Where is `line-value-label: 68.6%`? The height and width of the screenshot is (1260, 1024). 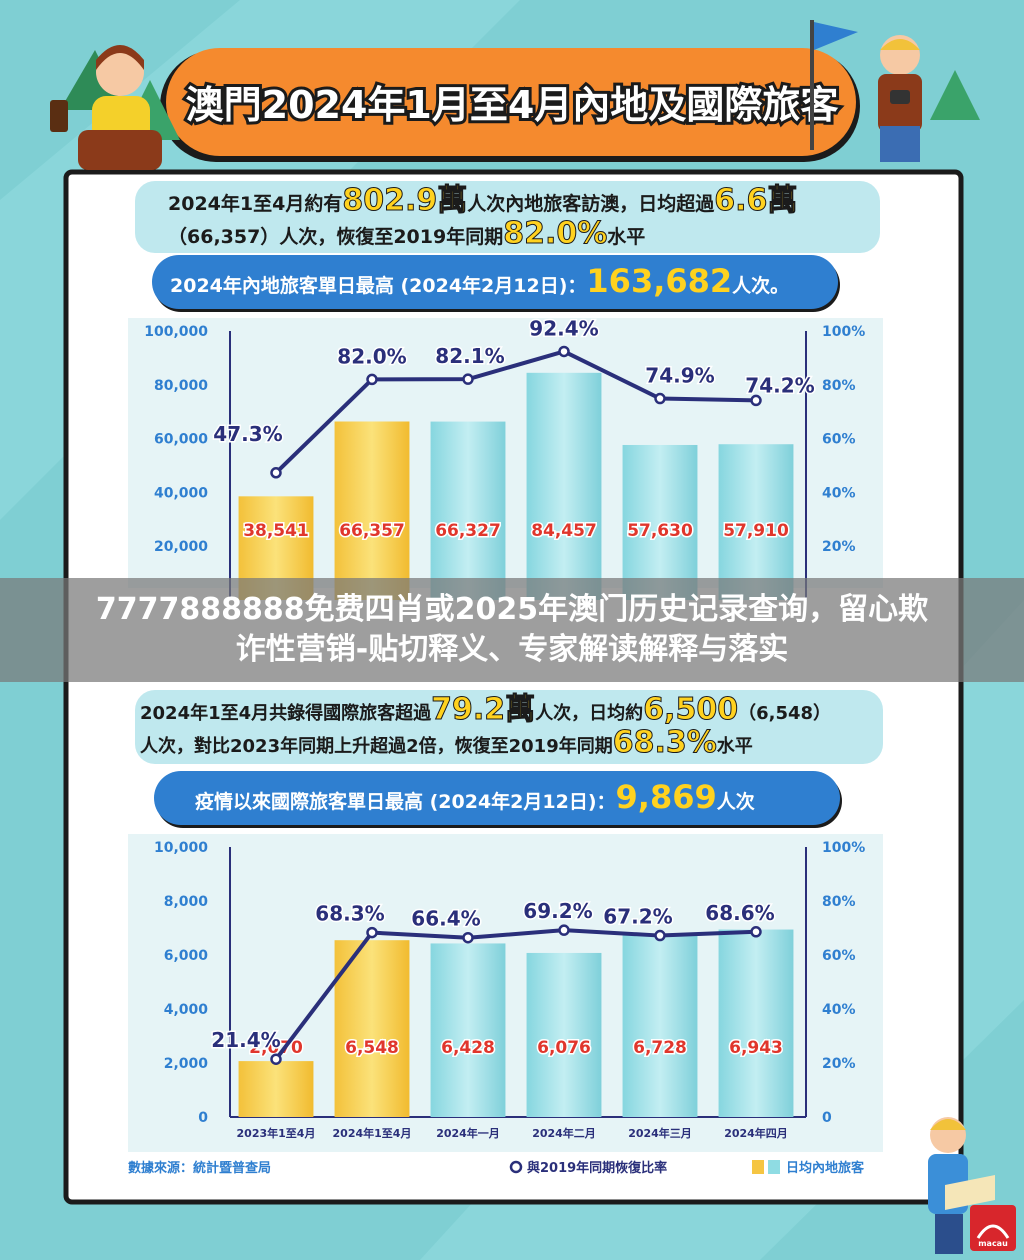
line-value-label: 68.6% is located at coordinates (739, 913).